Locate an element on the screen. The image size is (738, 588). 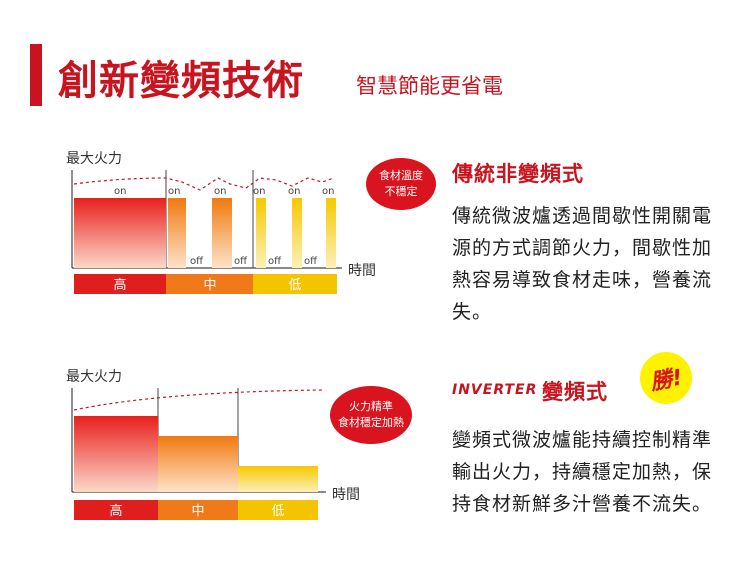
traditional-band-high is located at coordinates (120, 284).